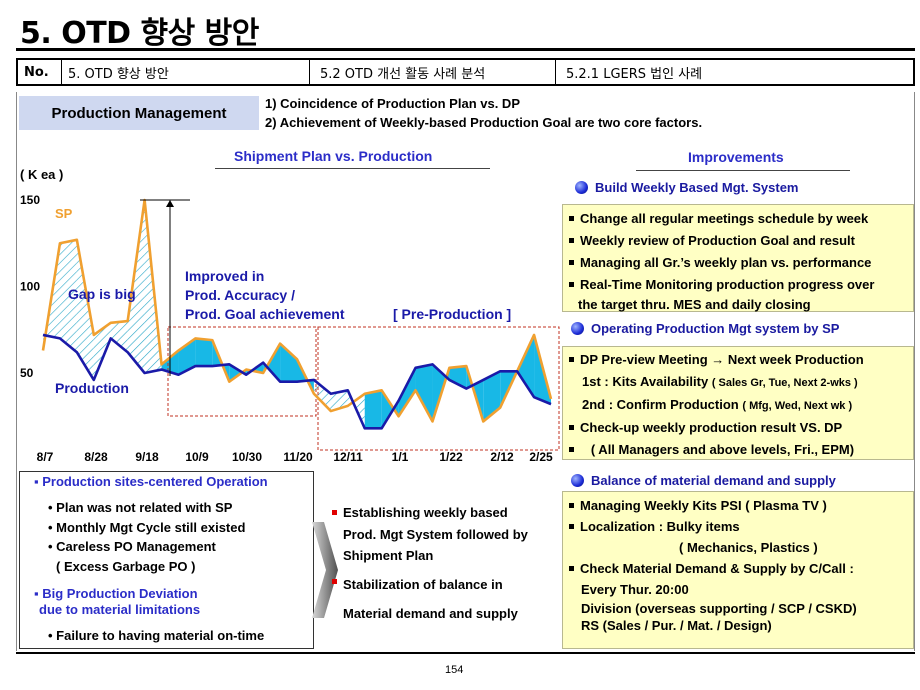 The width and height of the screenshot is (920, 690). I want to click on action-line: Establishing weekly based, so click(425, 512).